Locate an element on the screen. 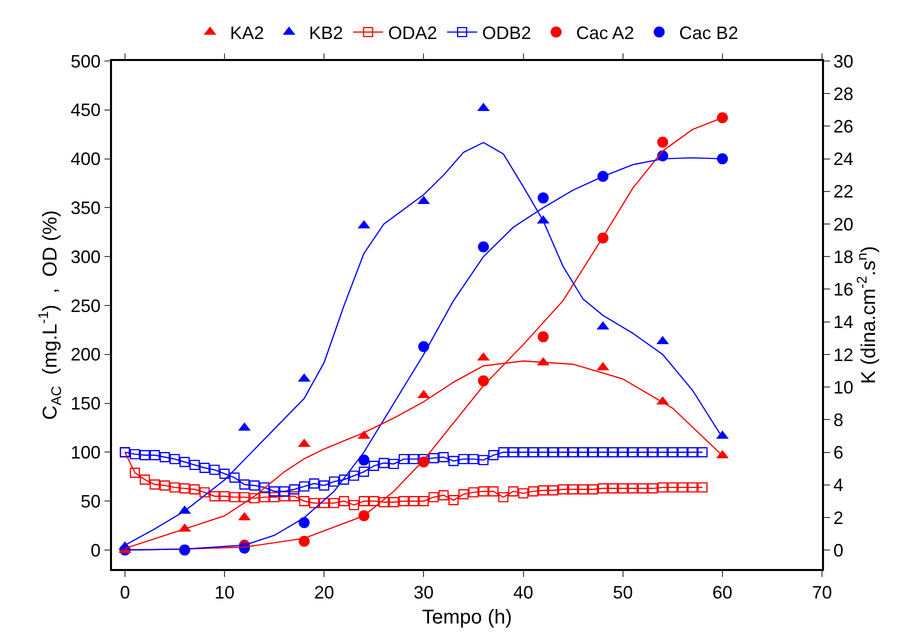 The height and width of the screenshot is (637, 903). y2-tick-label: 4 is located at coordinates (838, 485).